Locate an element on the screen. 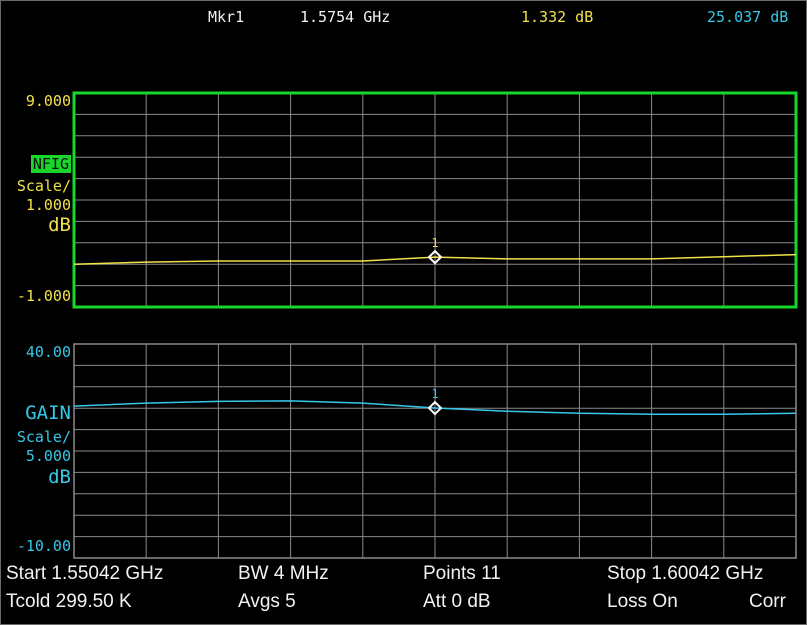 This screenshot has width=807, height=625. gain-trace is located at coordinates (435, 407).